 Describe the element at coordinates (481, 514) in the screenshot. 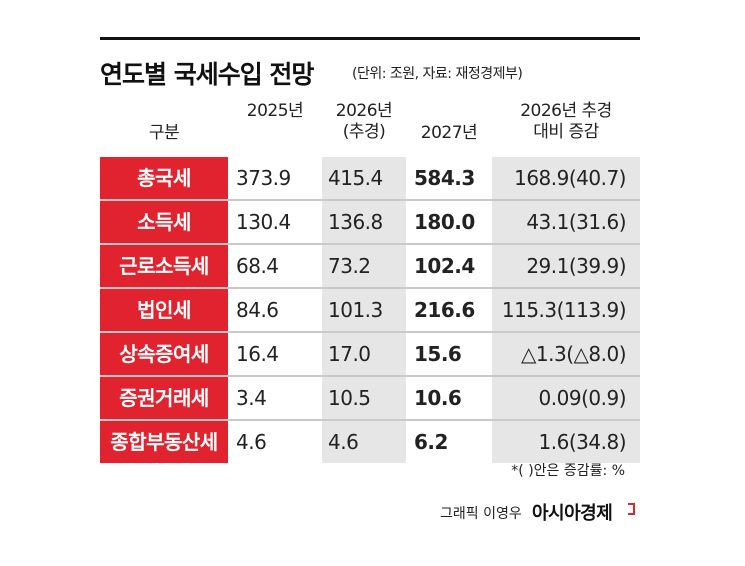

I see `credit: 그래픽 이영우` at that location.